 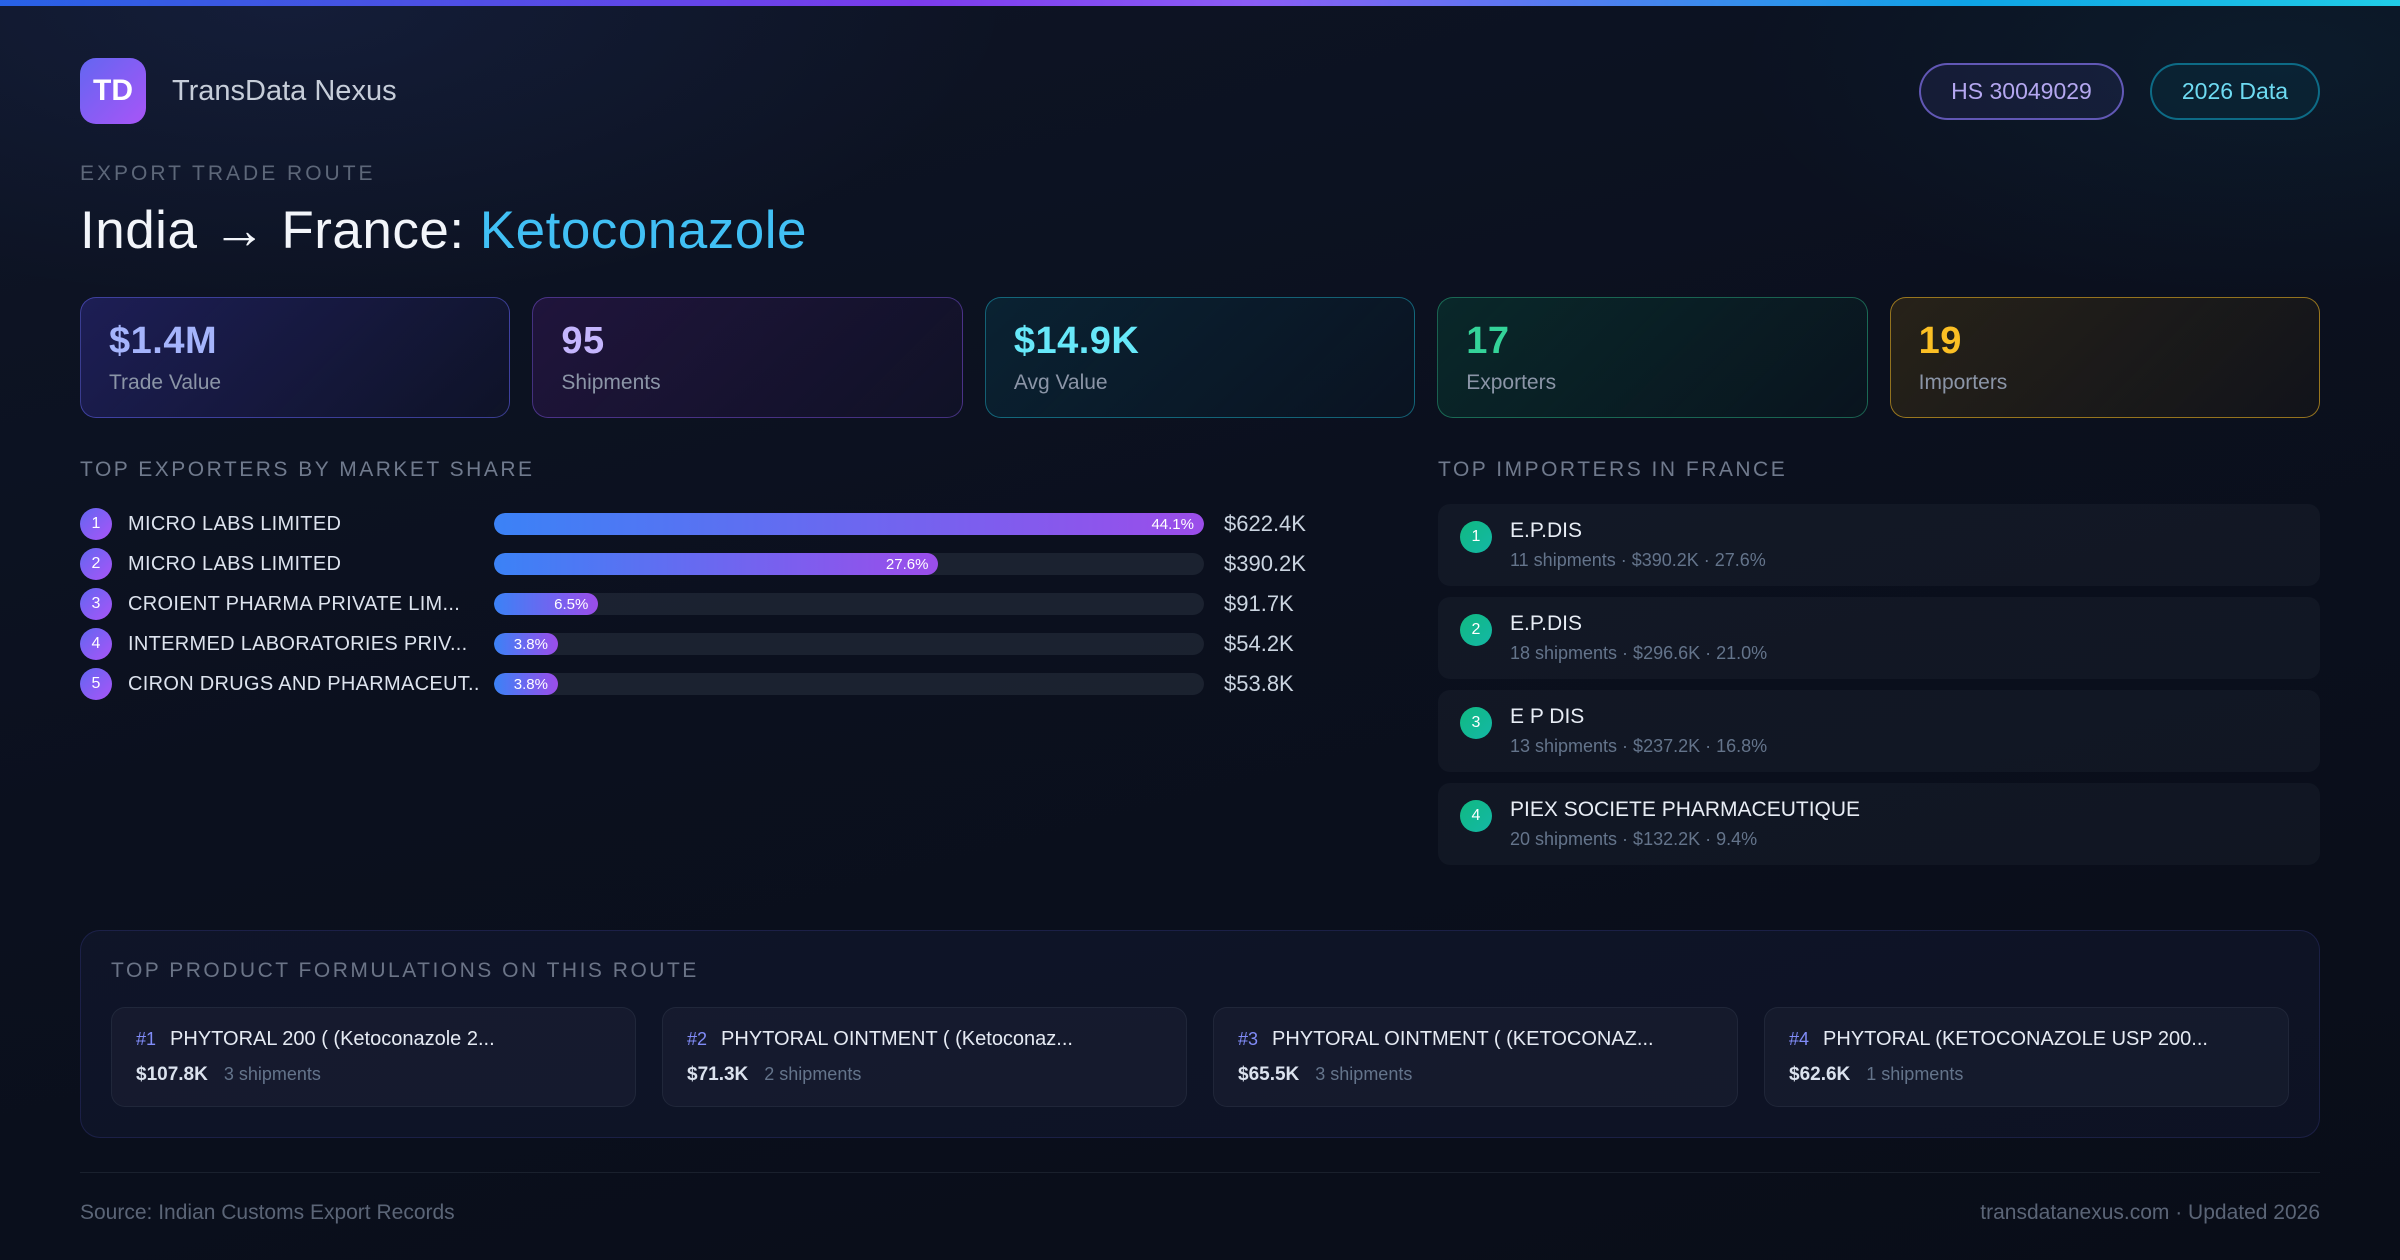 I want to click on market-share-fill: 27.6%, so click(x=716, y=564).